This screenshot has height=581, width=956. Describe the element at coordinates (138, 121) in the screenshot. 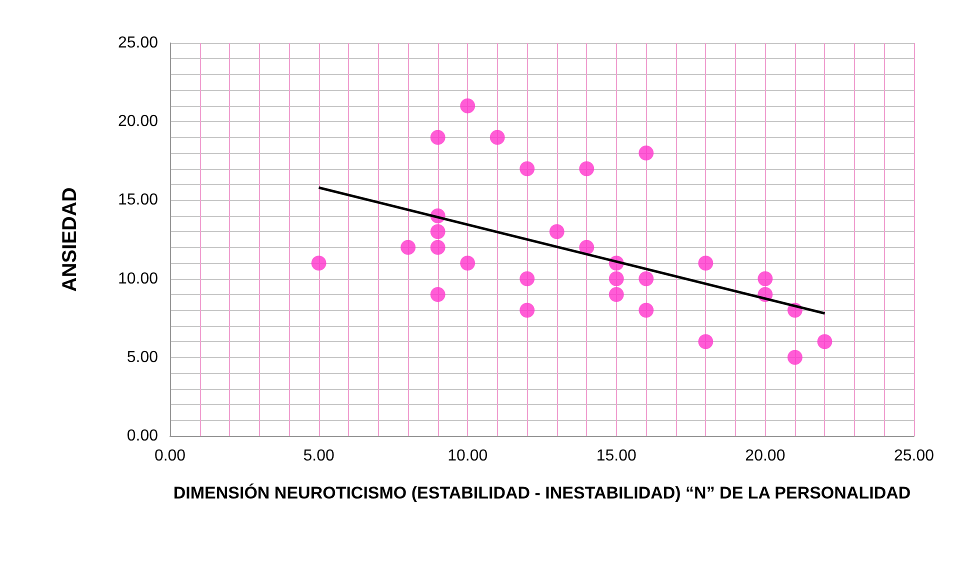

I see `y-tick-label: 20.00` at that location.